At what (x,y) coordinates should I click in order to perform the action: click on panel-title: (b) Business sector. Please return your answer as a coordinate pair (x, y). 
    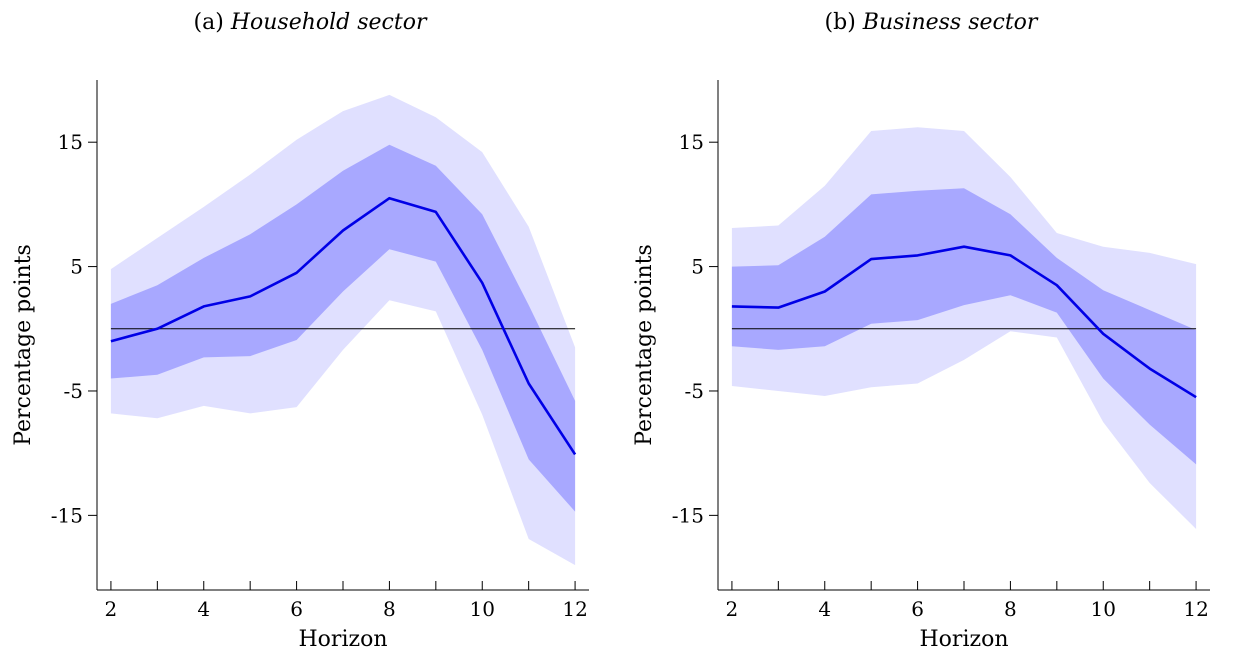
    Looking at the image, I should click on (931, 22).